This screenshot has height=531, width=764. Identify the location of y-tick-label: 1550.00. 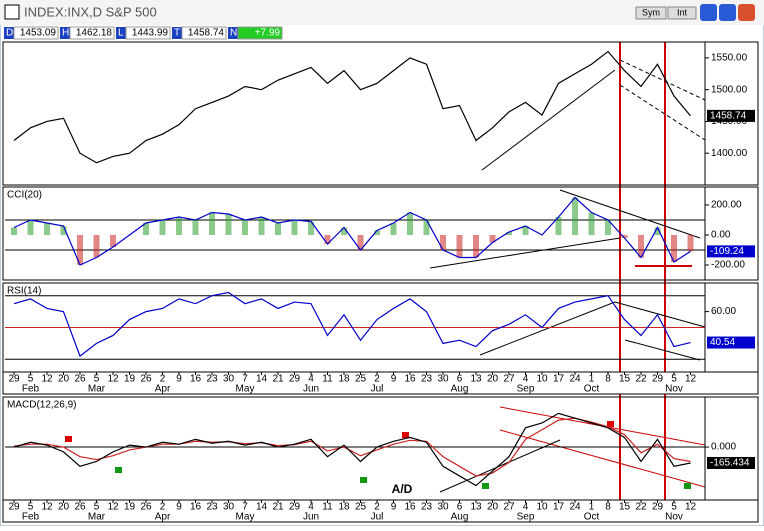
(729, 58).